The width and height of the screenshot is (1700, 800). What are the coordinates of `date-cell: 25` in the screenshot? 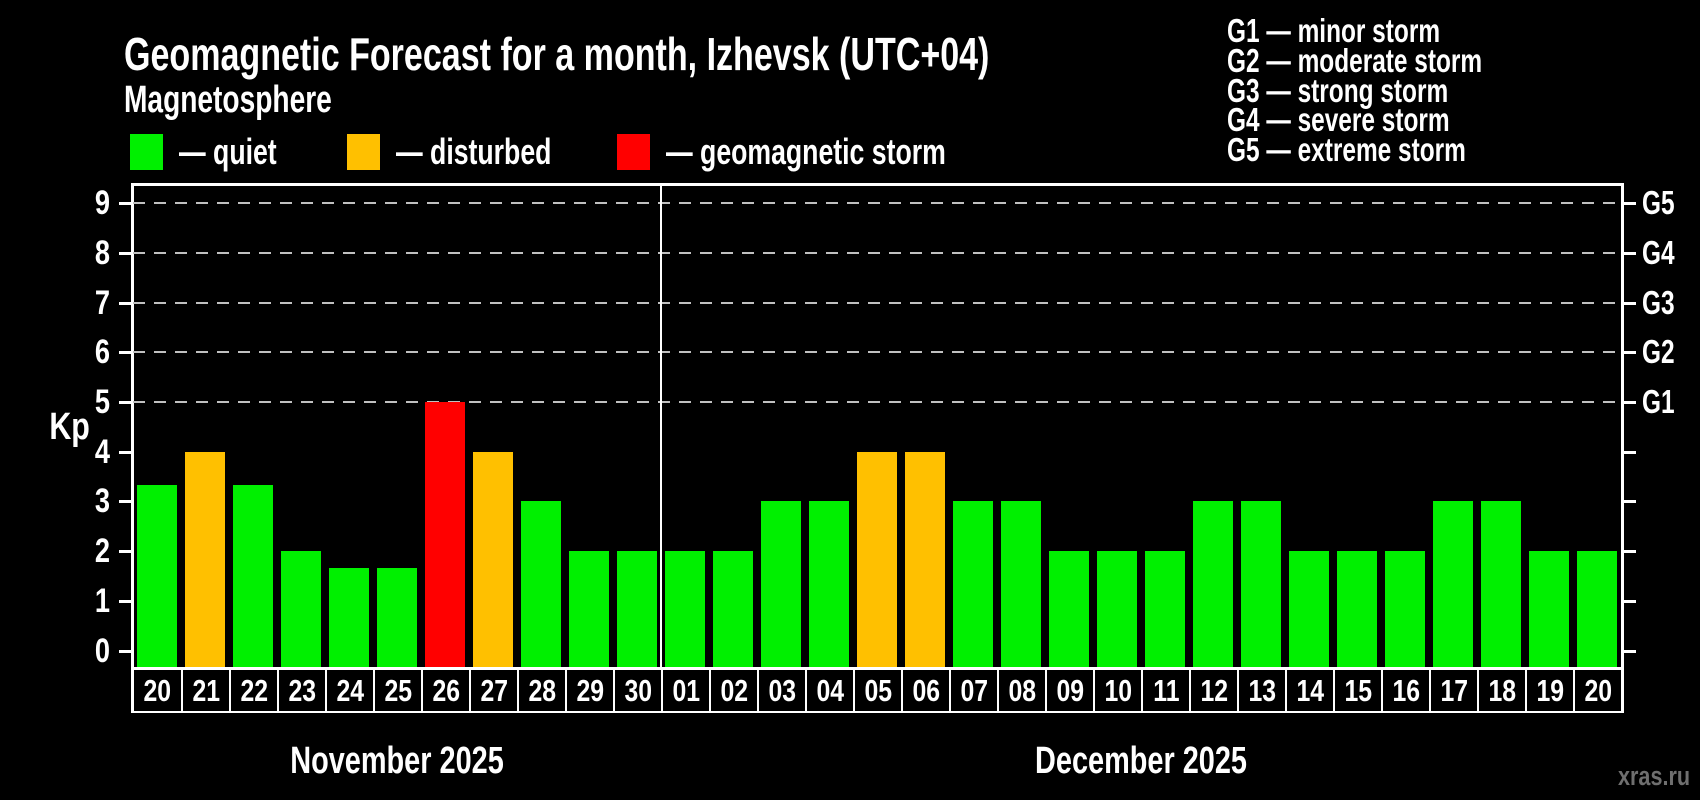 It's located at (397, 690).